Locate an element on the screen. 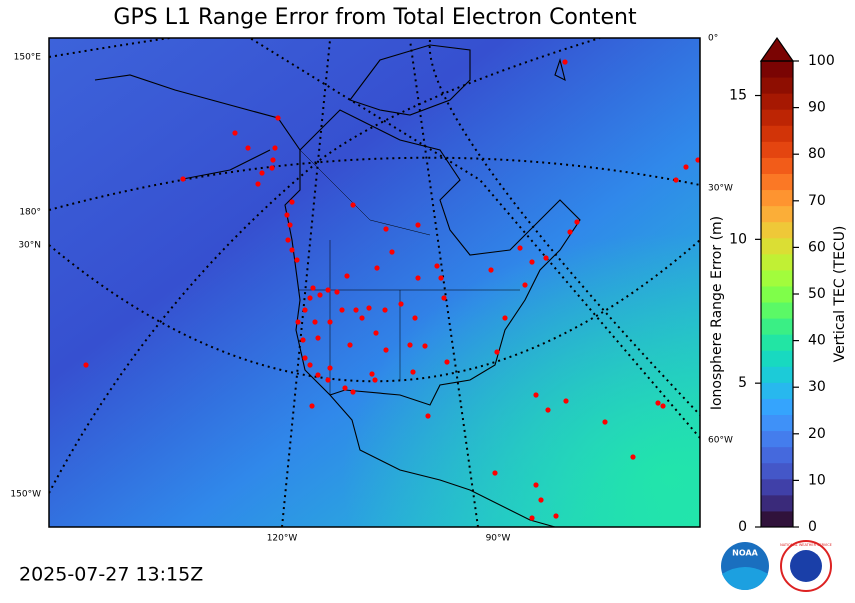  tick-label: 30 is located at coordinates (817, 387).